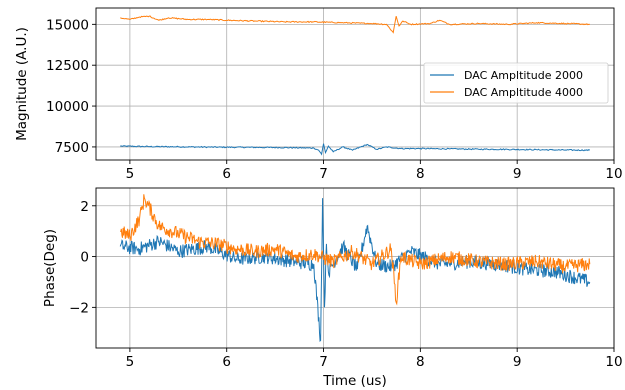 The image size is (625, 390). I want to click on phase-y-tick-label: 2, so click(84, 207).